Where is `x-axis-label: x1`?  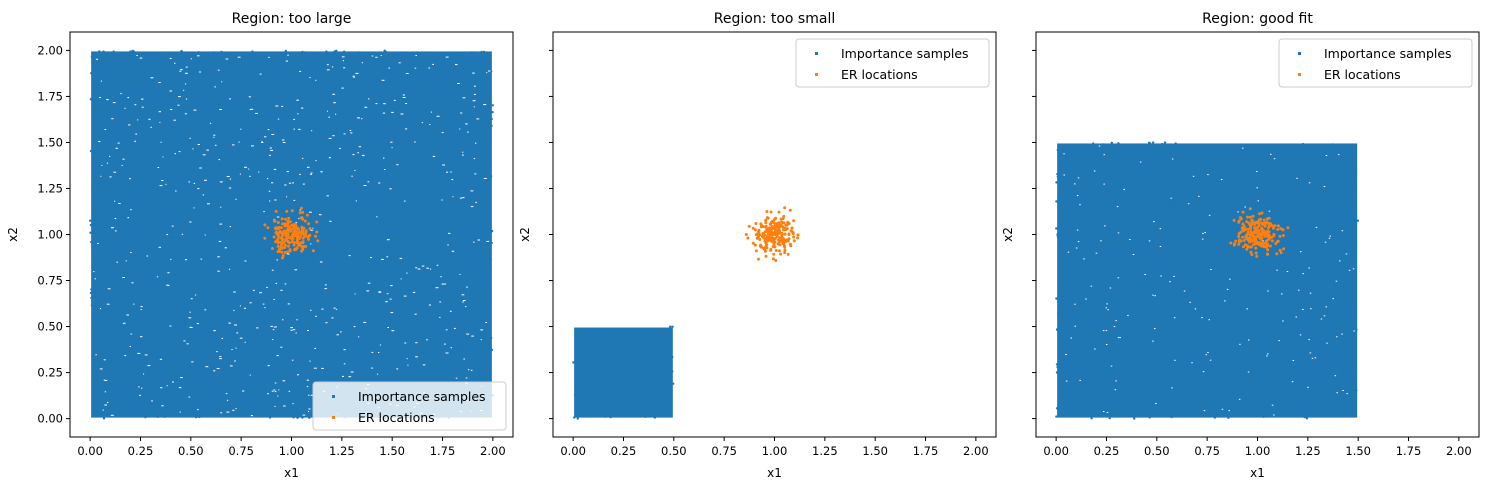
x-axis-label: x1 is located at coordinates (291, 473).